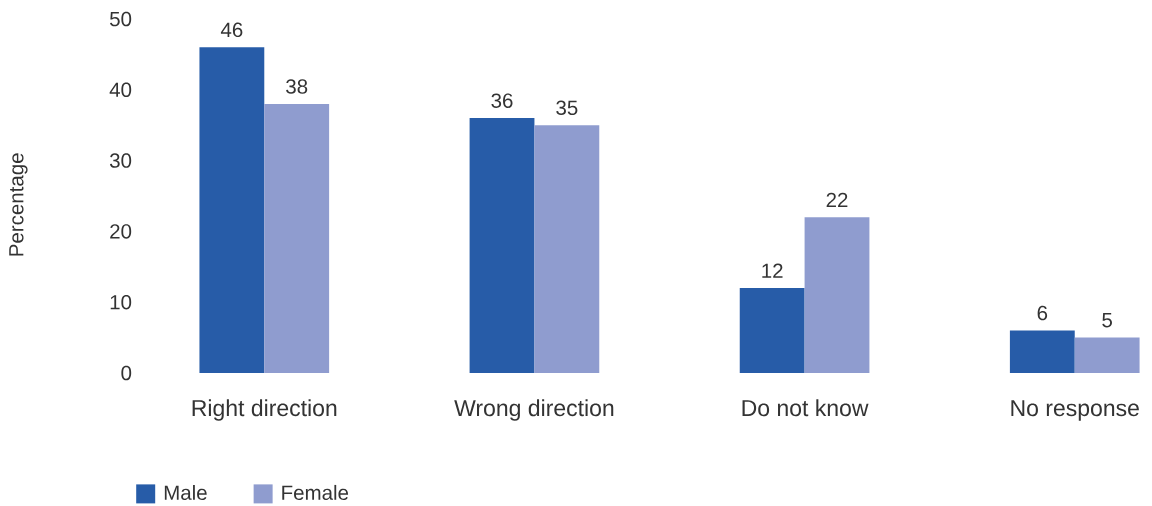 The height and width of the screenshot is (506, 1152). Describe the element at coordinates (126, 373) in the screenshot. I see `y-tick-label: 0` at that location.